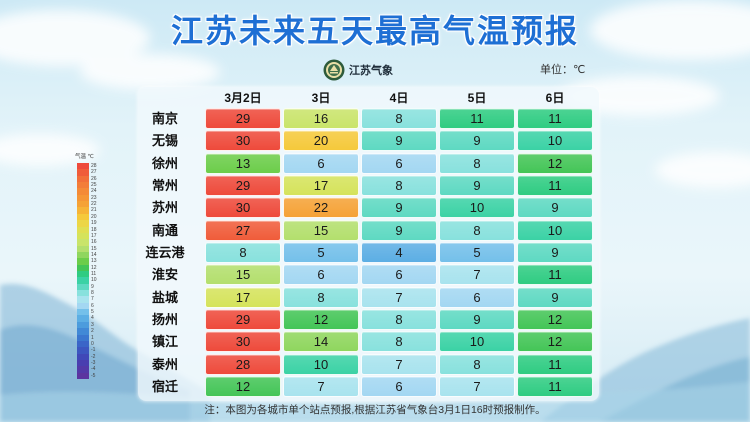  Describe the element at coordinates (375, 410) in the screenshot. I see `footer-note: 注：本图为各城市单个站点预报,根据江苏省气象台3月1日16时预报制作。` at that location.